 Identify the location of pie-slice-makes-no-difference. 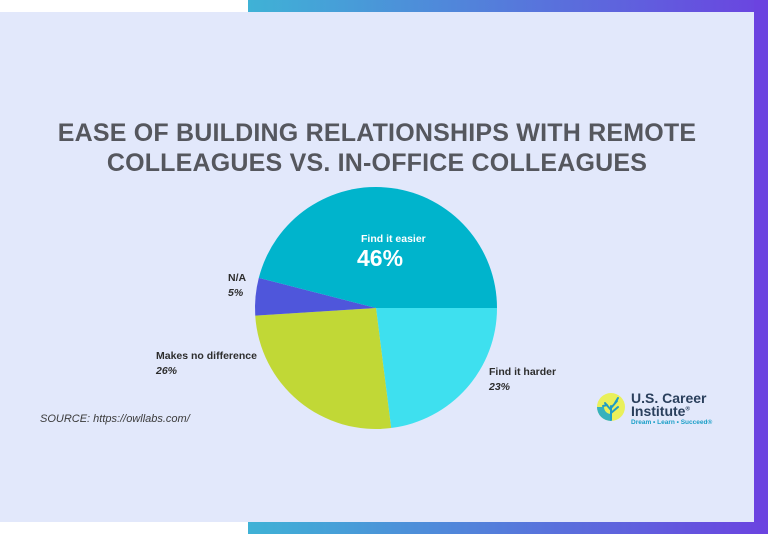
(323, 368).